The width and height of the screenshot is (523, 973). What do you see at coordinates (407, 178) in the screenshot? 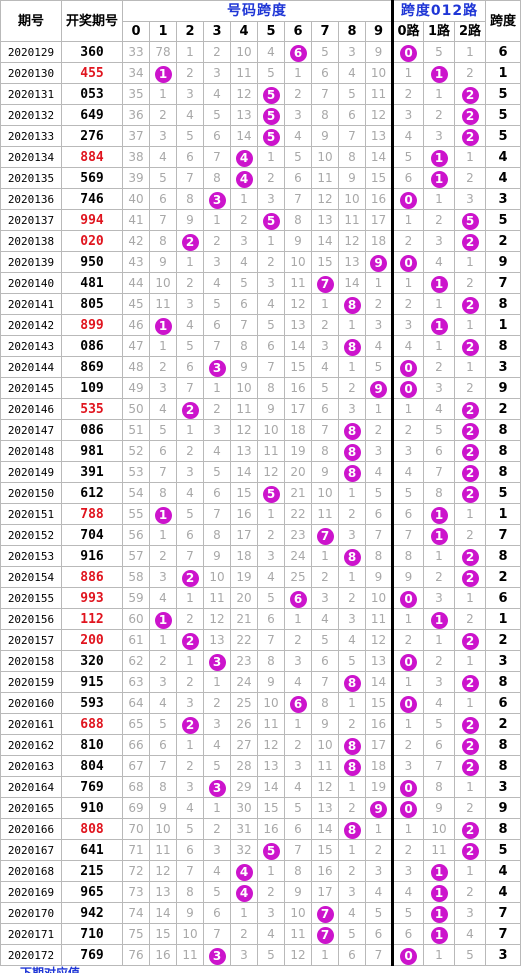
I see `route-miss-cell: 6` at bounding box center [407, 178].